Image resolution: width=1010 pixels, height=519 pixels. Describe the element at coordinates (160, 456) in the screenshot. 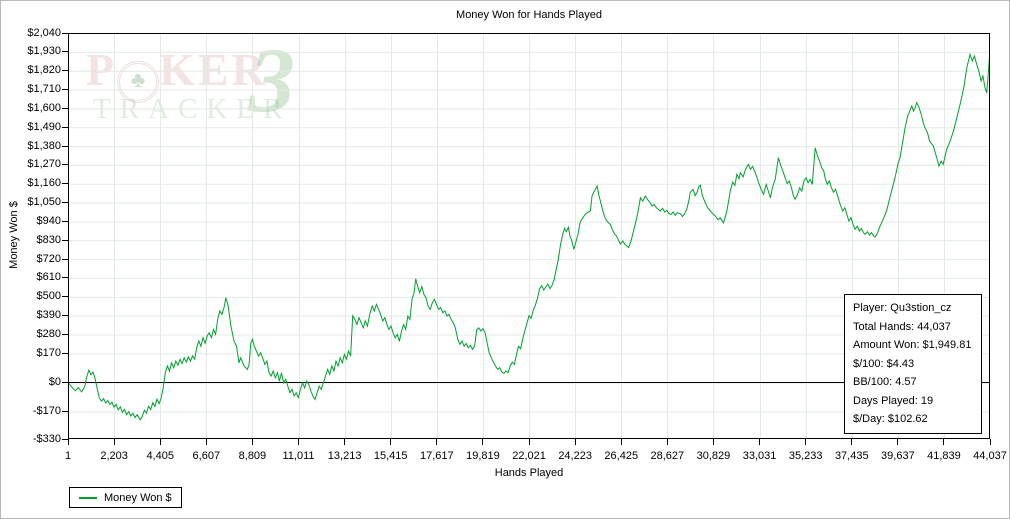

I see `x-axis-tick-label: 4,405` at that location.